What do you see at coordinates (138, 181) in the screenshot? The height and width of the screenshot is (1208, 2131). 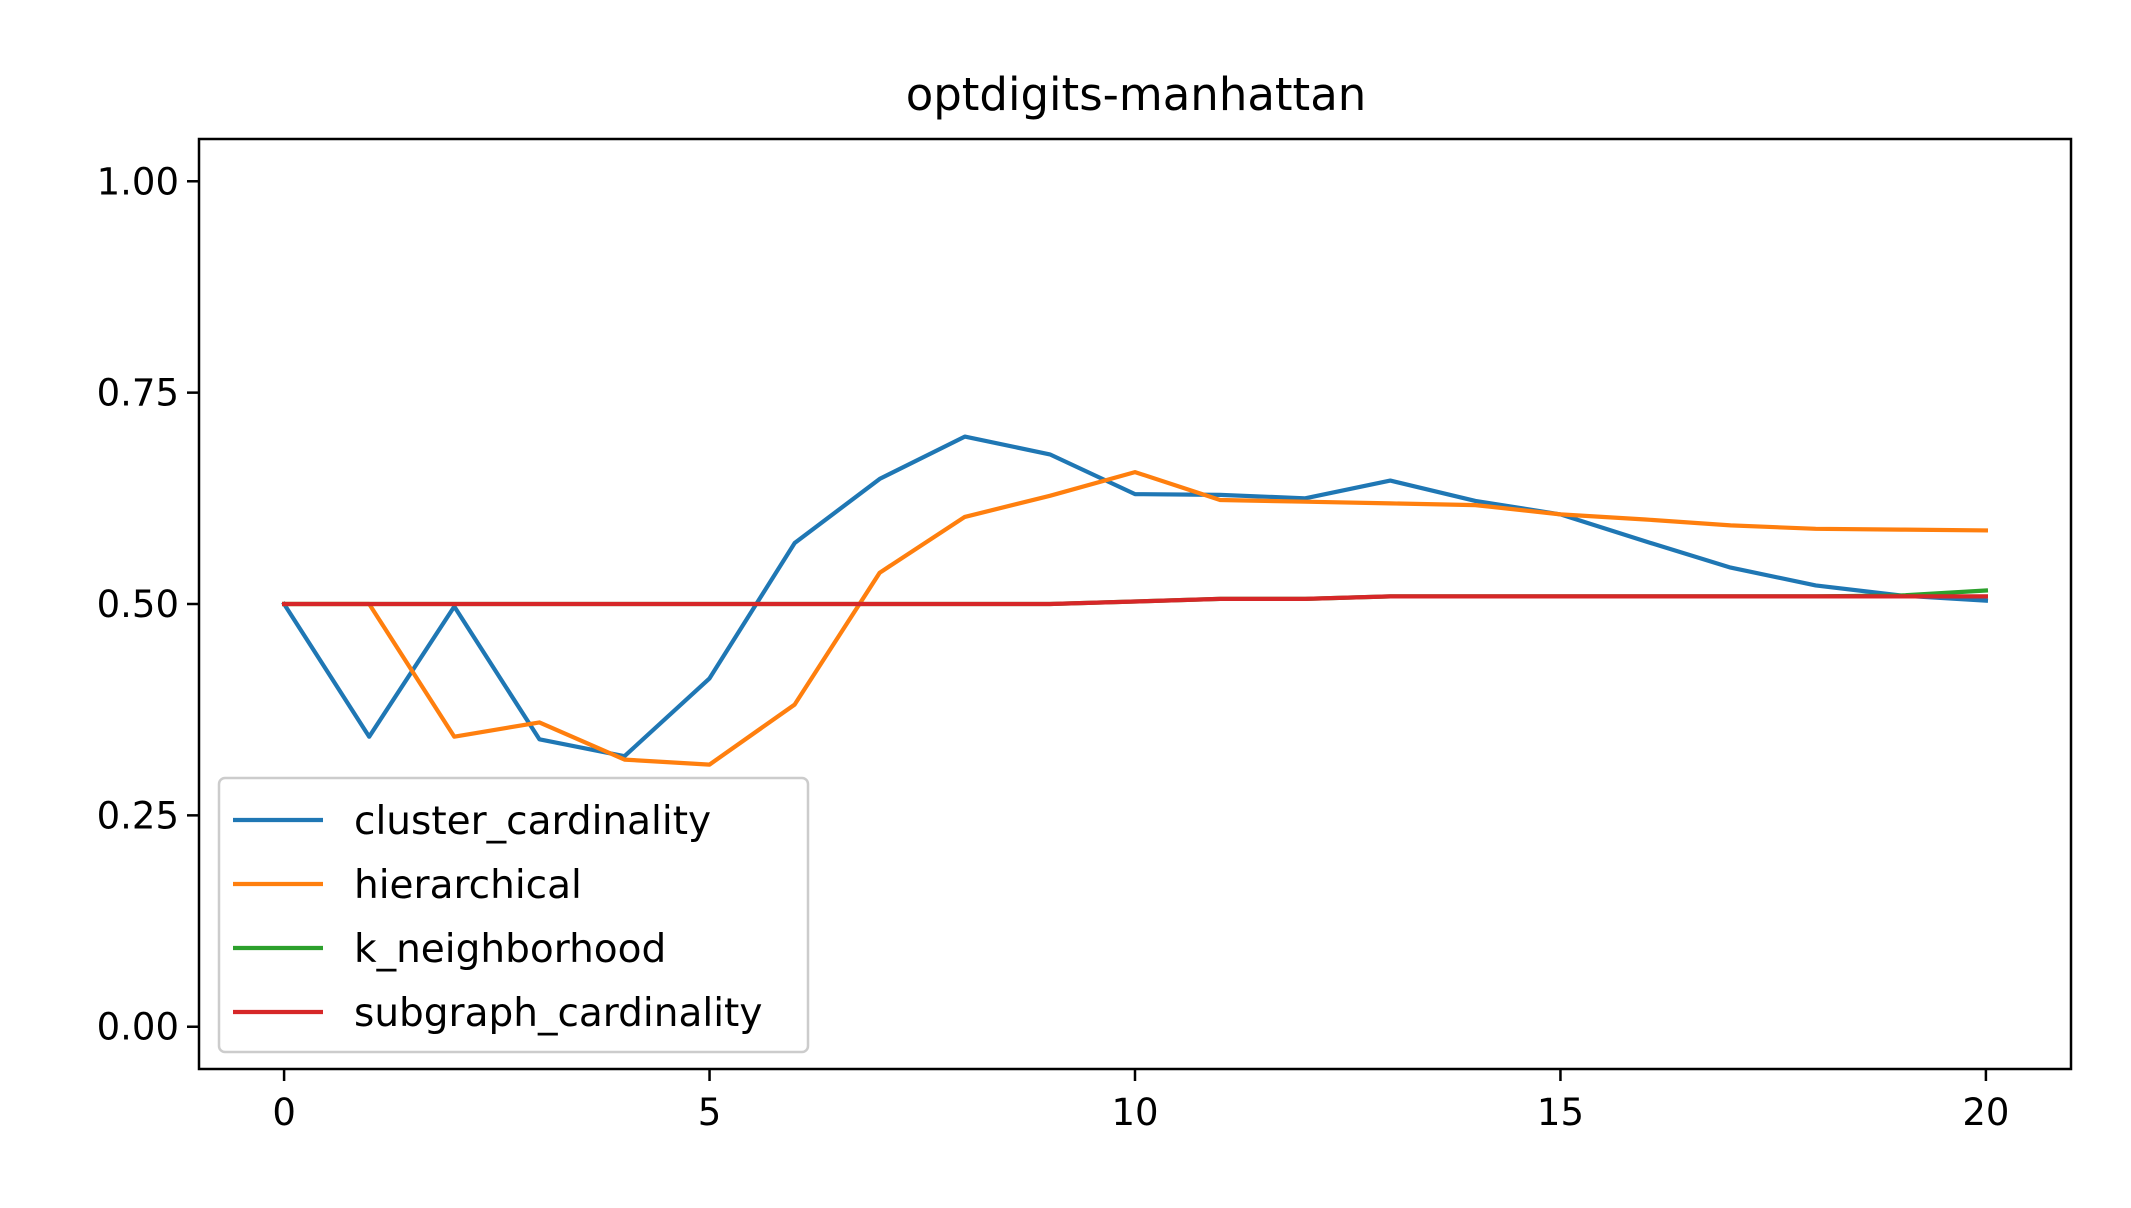 I see `y-tick-label: 1.00` at bounding box center [138, 181].